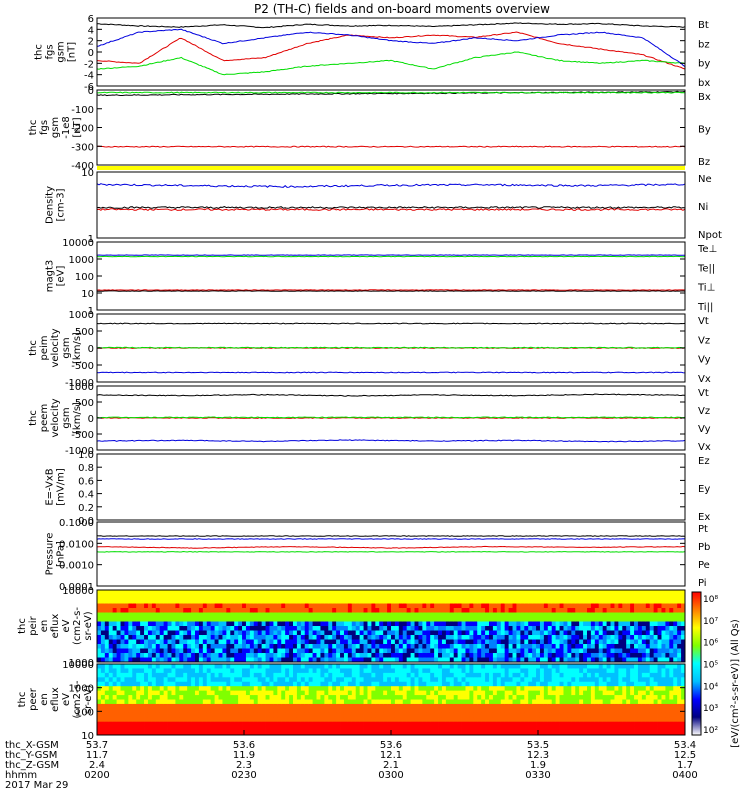 Image resolution: width=750 pixels, height=800 pixels. What do you see at coordinates (391, 127) in the screenshot?
I see `panel-frame` at bounding box center [391, 127].